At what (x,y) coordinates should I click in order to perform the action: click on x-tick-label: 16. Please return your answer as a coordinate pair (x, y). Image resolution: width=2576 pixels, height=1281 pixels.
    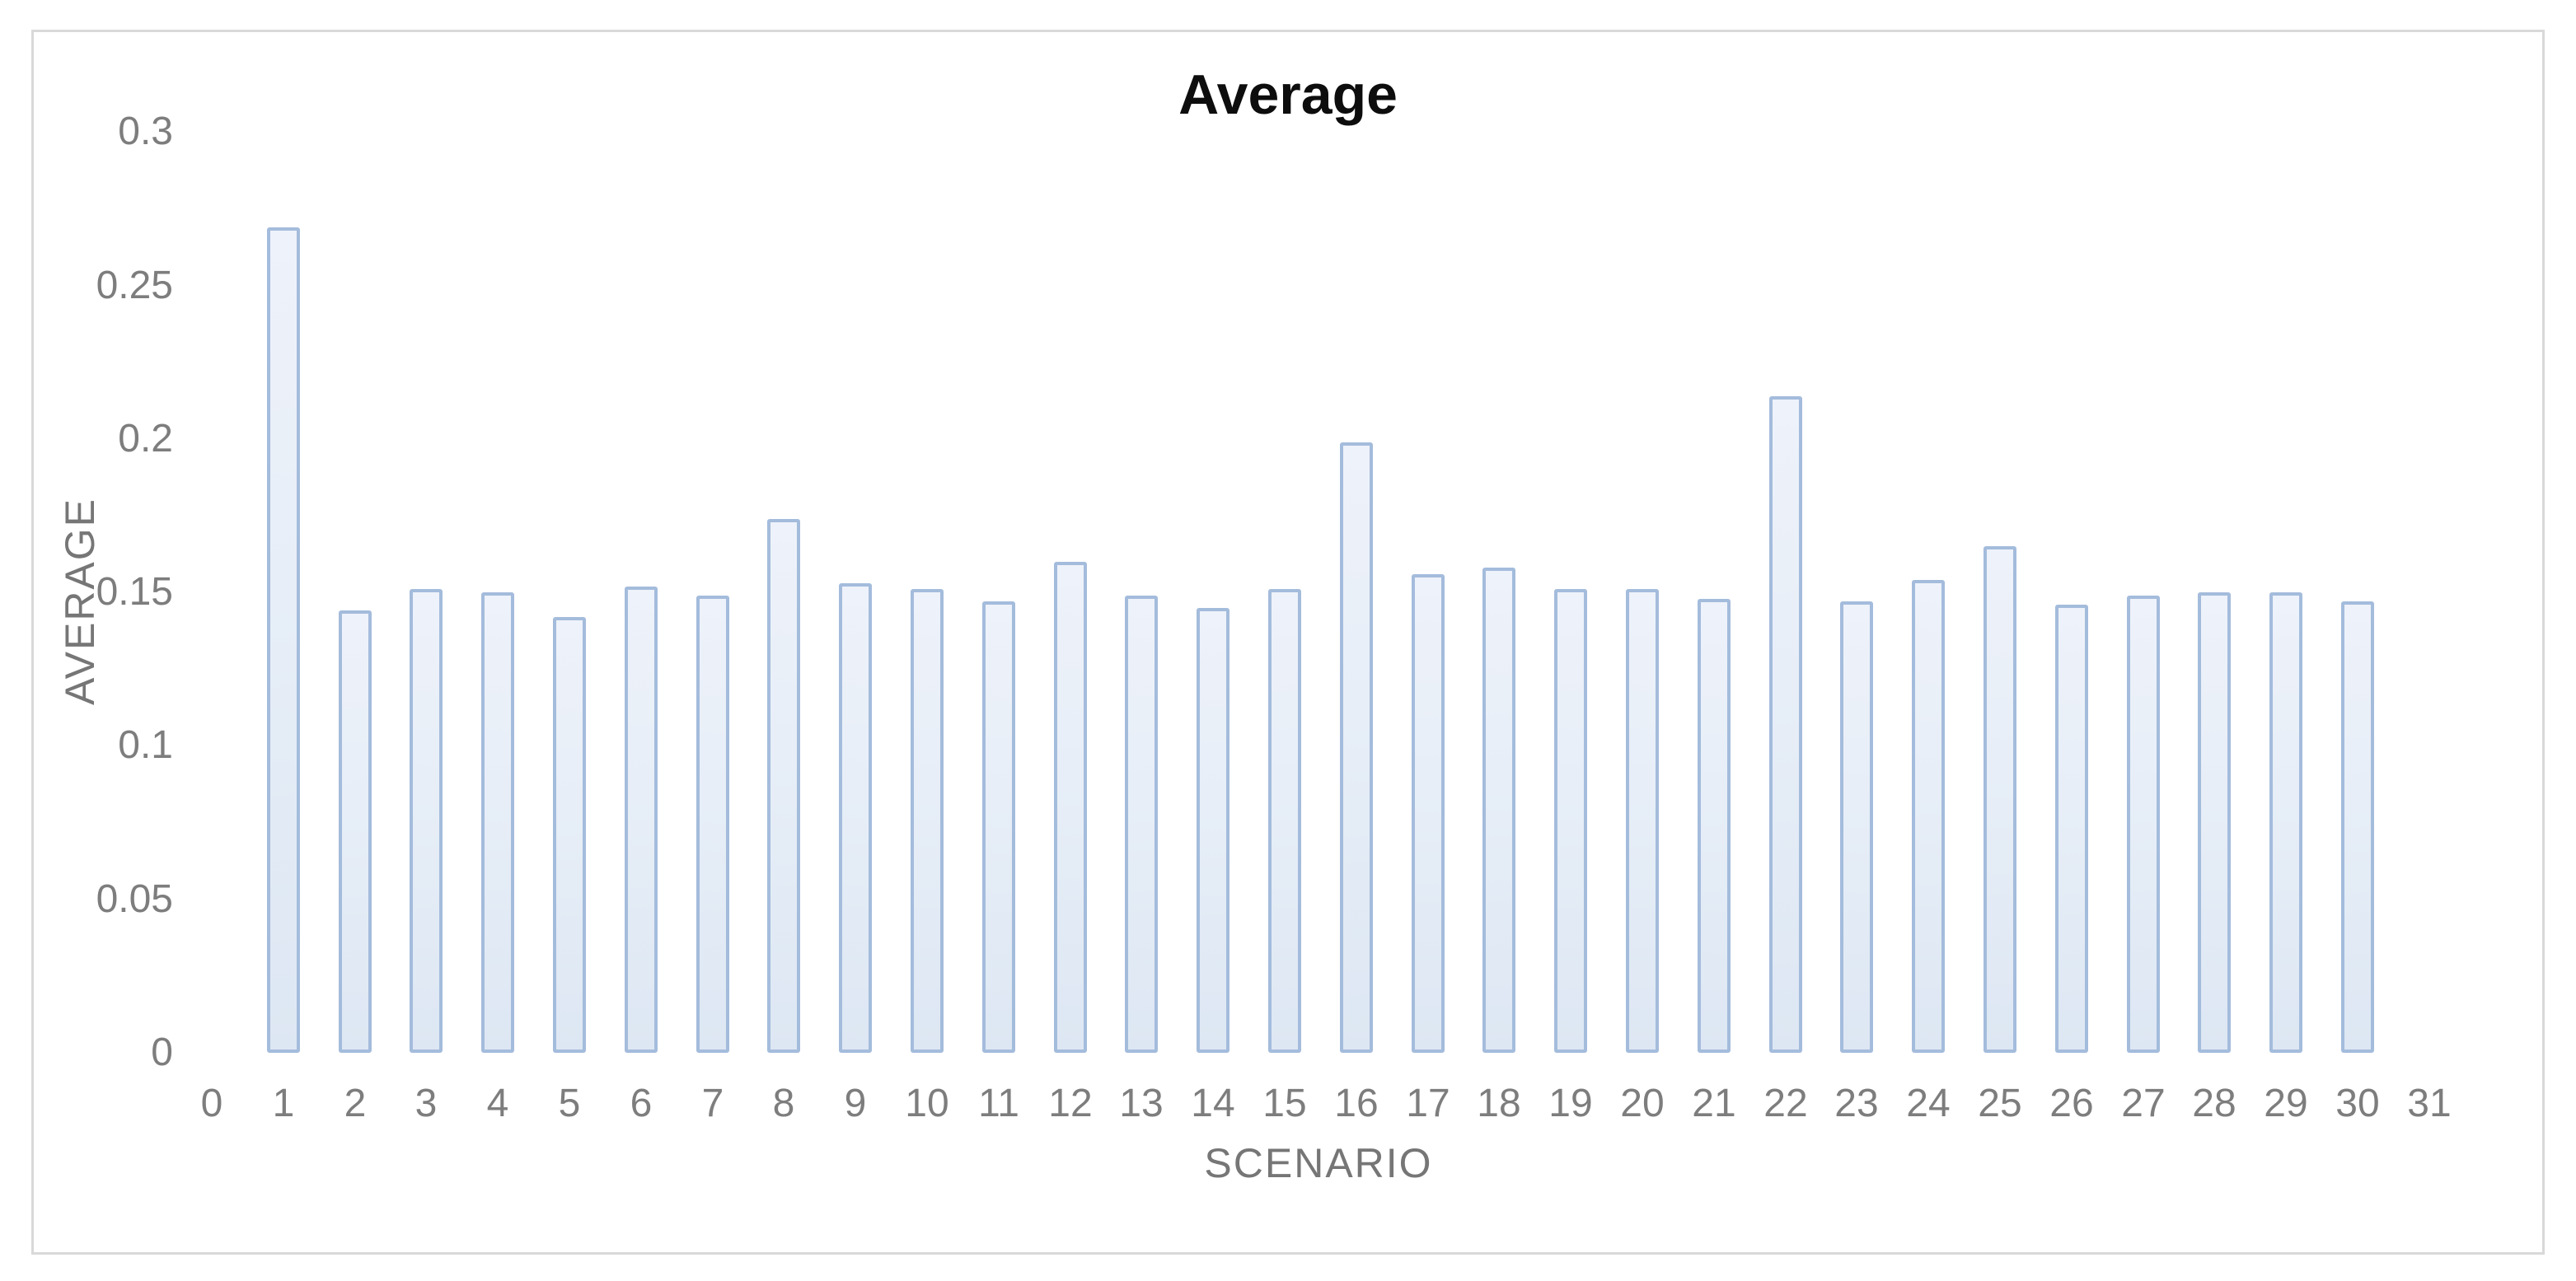
    Looking at the image, I should click on (1356, 1104).